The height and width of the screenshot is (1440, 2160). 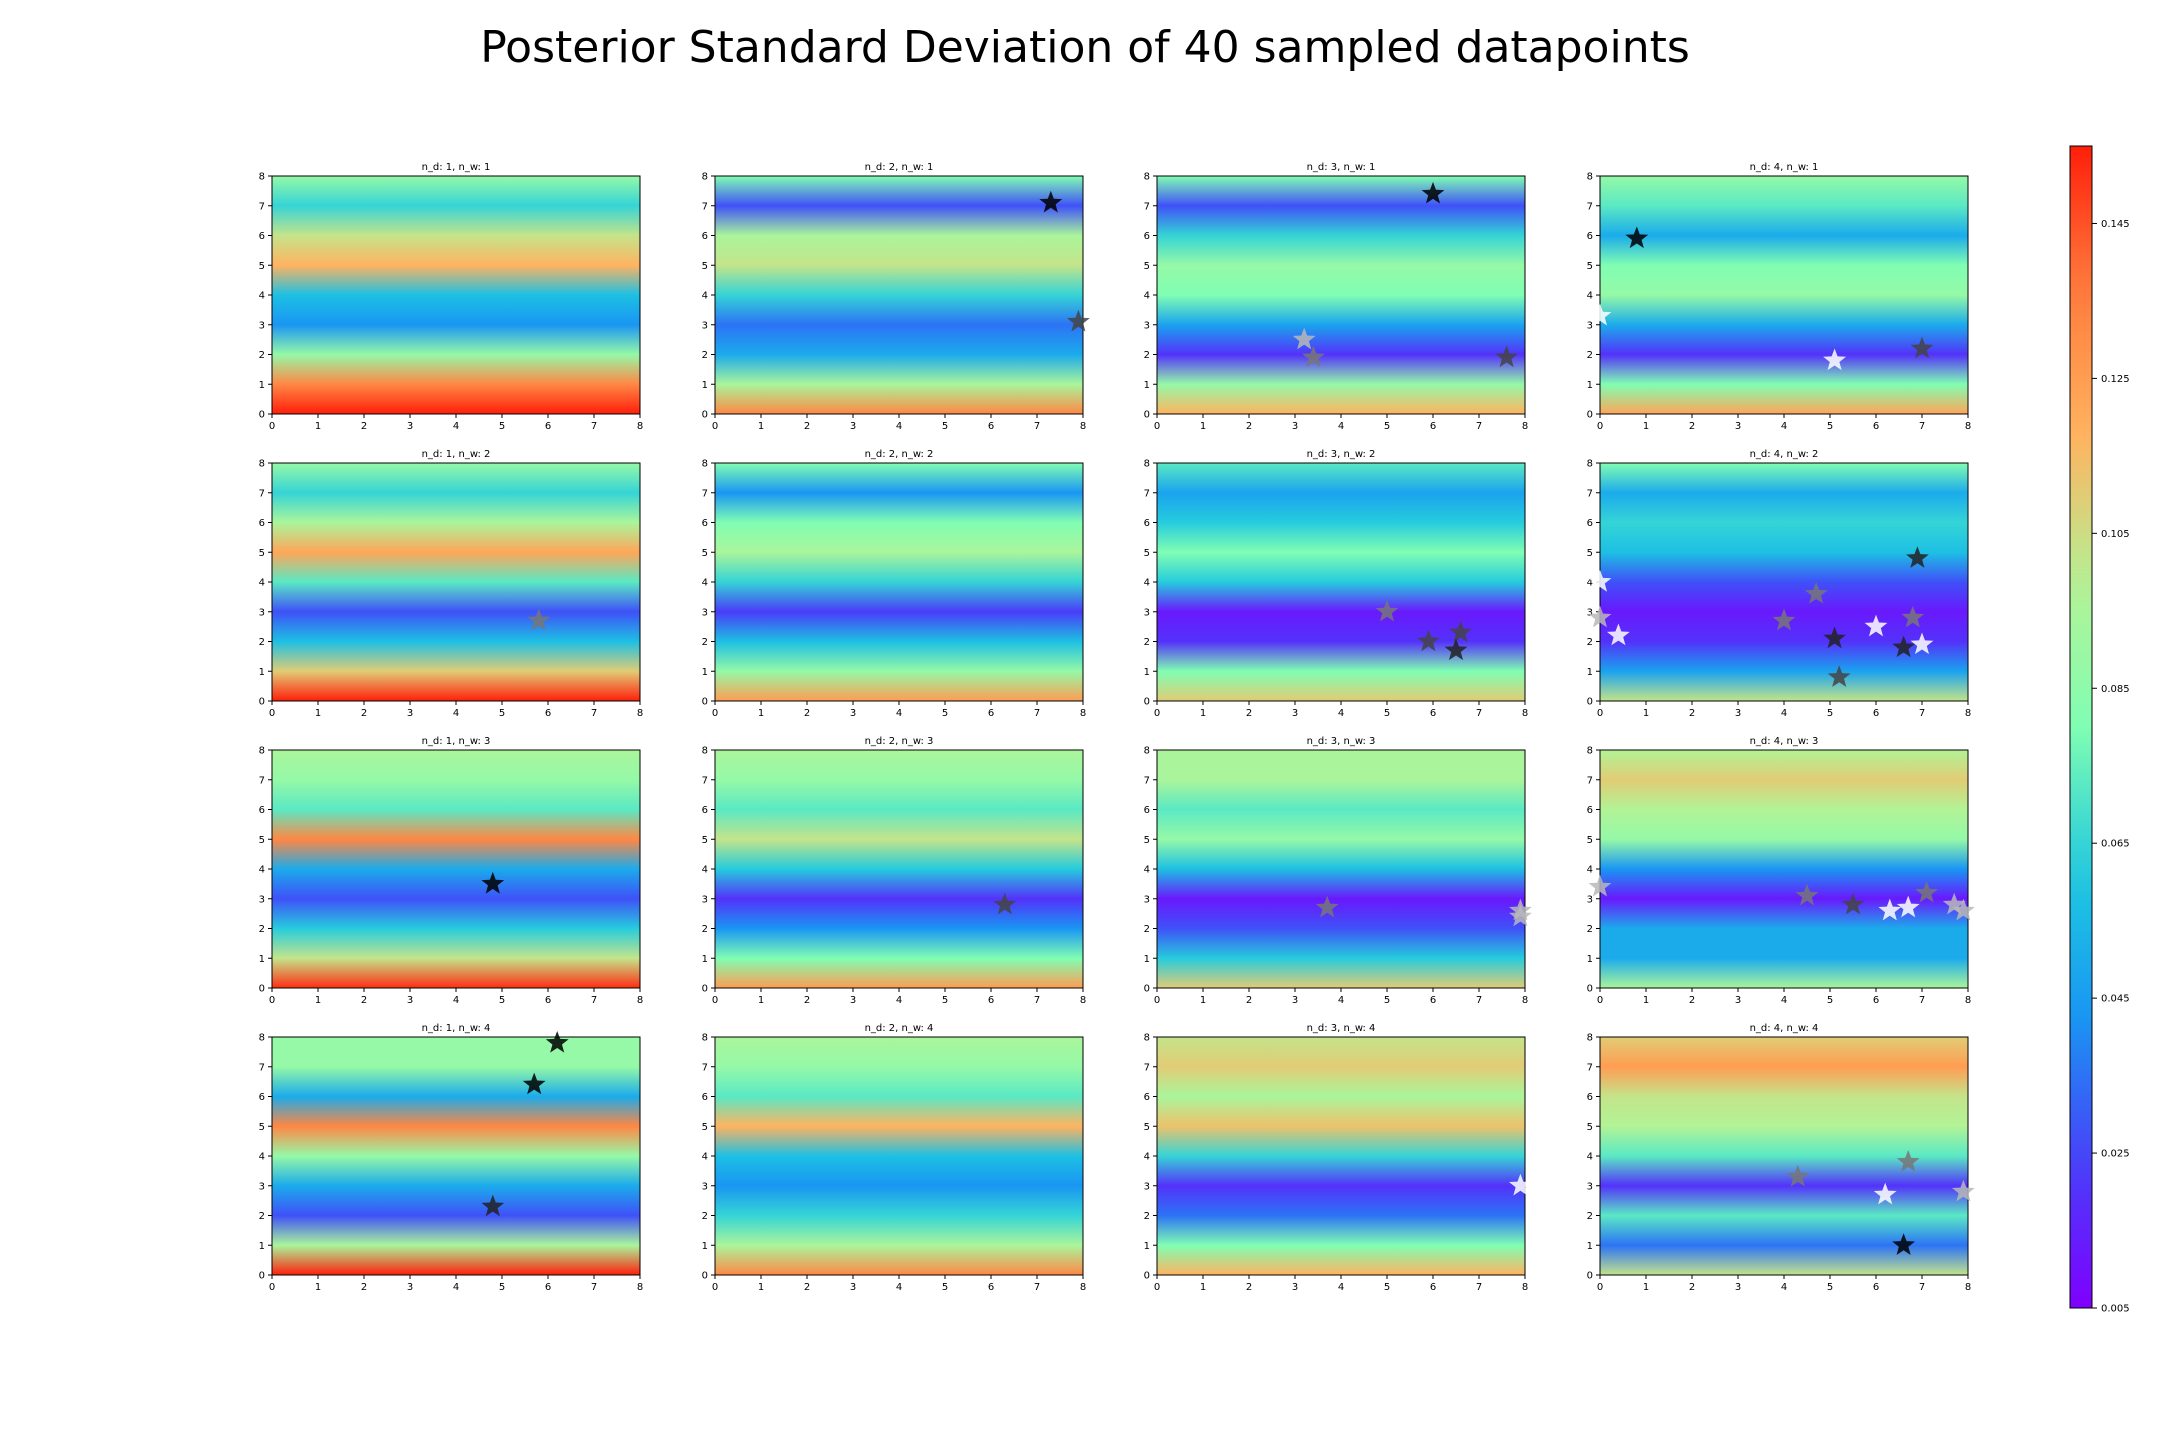 I want to click on subplot-title: n_d: 2, n_w: 3, so click(x=899, y=741).